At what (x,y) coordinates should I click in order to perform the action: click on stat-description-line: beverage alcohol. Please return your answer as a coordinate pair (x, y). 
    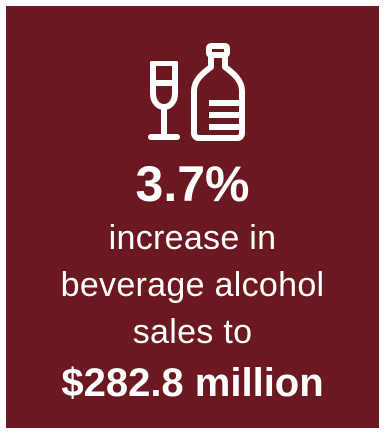
    Looking at the image, I should click on (192, 285).